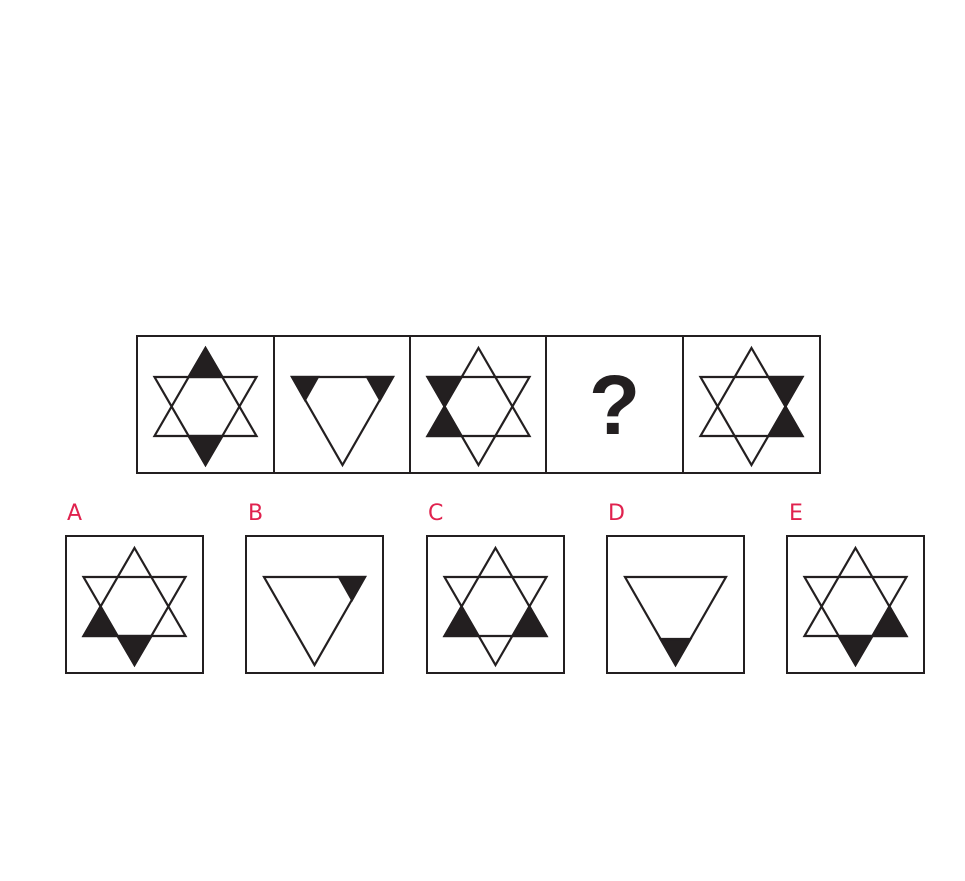 Image resolution: width=965 pixels, height=881 pixels. I want to click on option-a-label: A, so click(75, 513).